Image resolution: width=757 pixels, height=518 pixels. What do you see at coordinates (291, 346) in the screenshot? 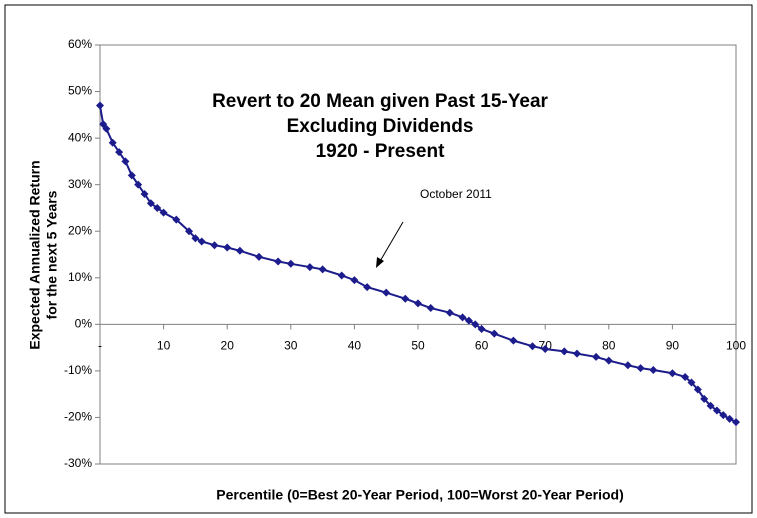
I see `x-tick-label: 30` at bounding box center [291, 346].